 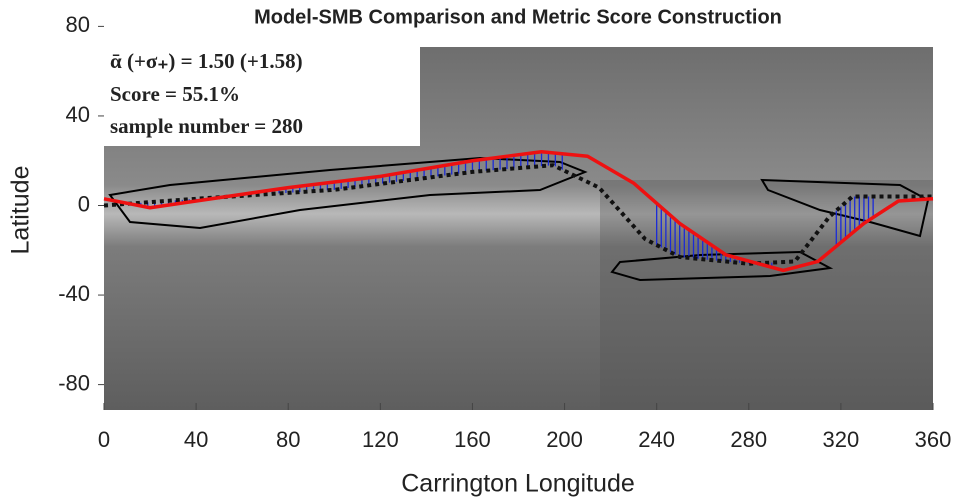 What do you see at coordinates (78, 24) in the screenshot?
I see `y-tick-label: 80` at bounding box center [78, 24].